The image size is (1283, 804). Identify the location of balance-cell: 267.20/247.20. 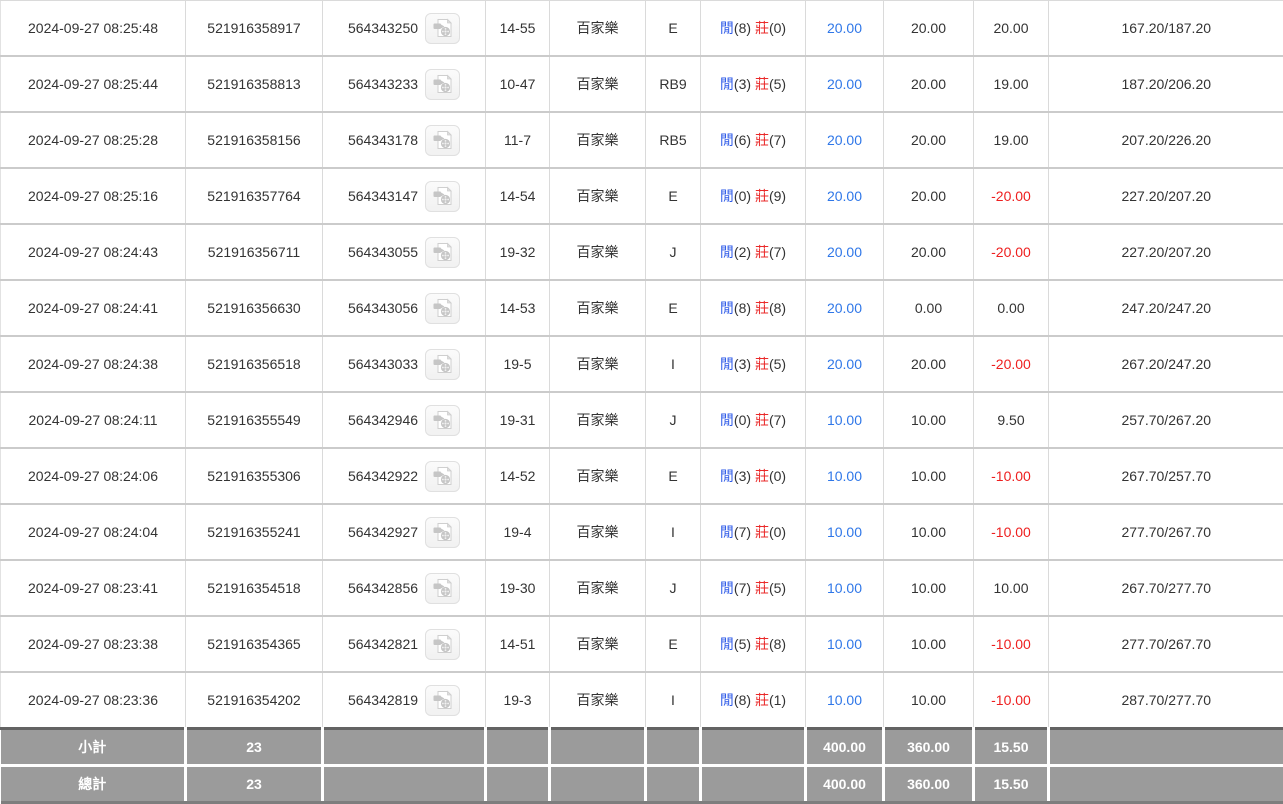
(1166, 364).